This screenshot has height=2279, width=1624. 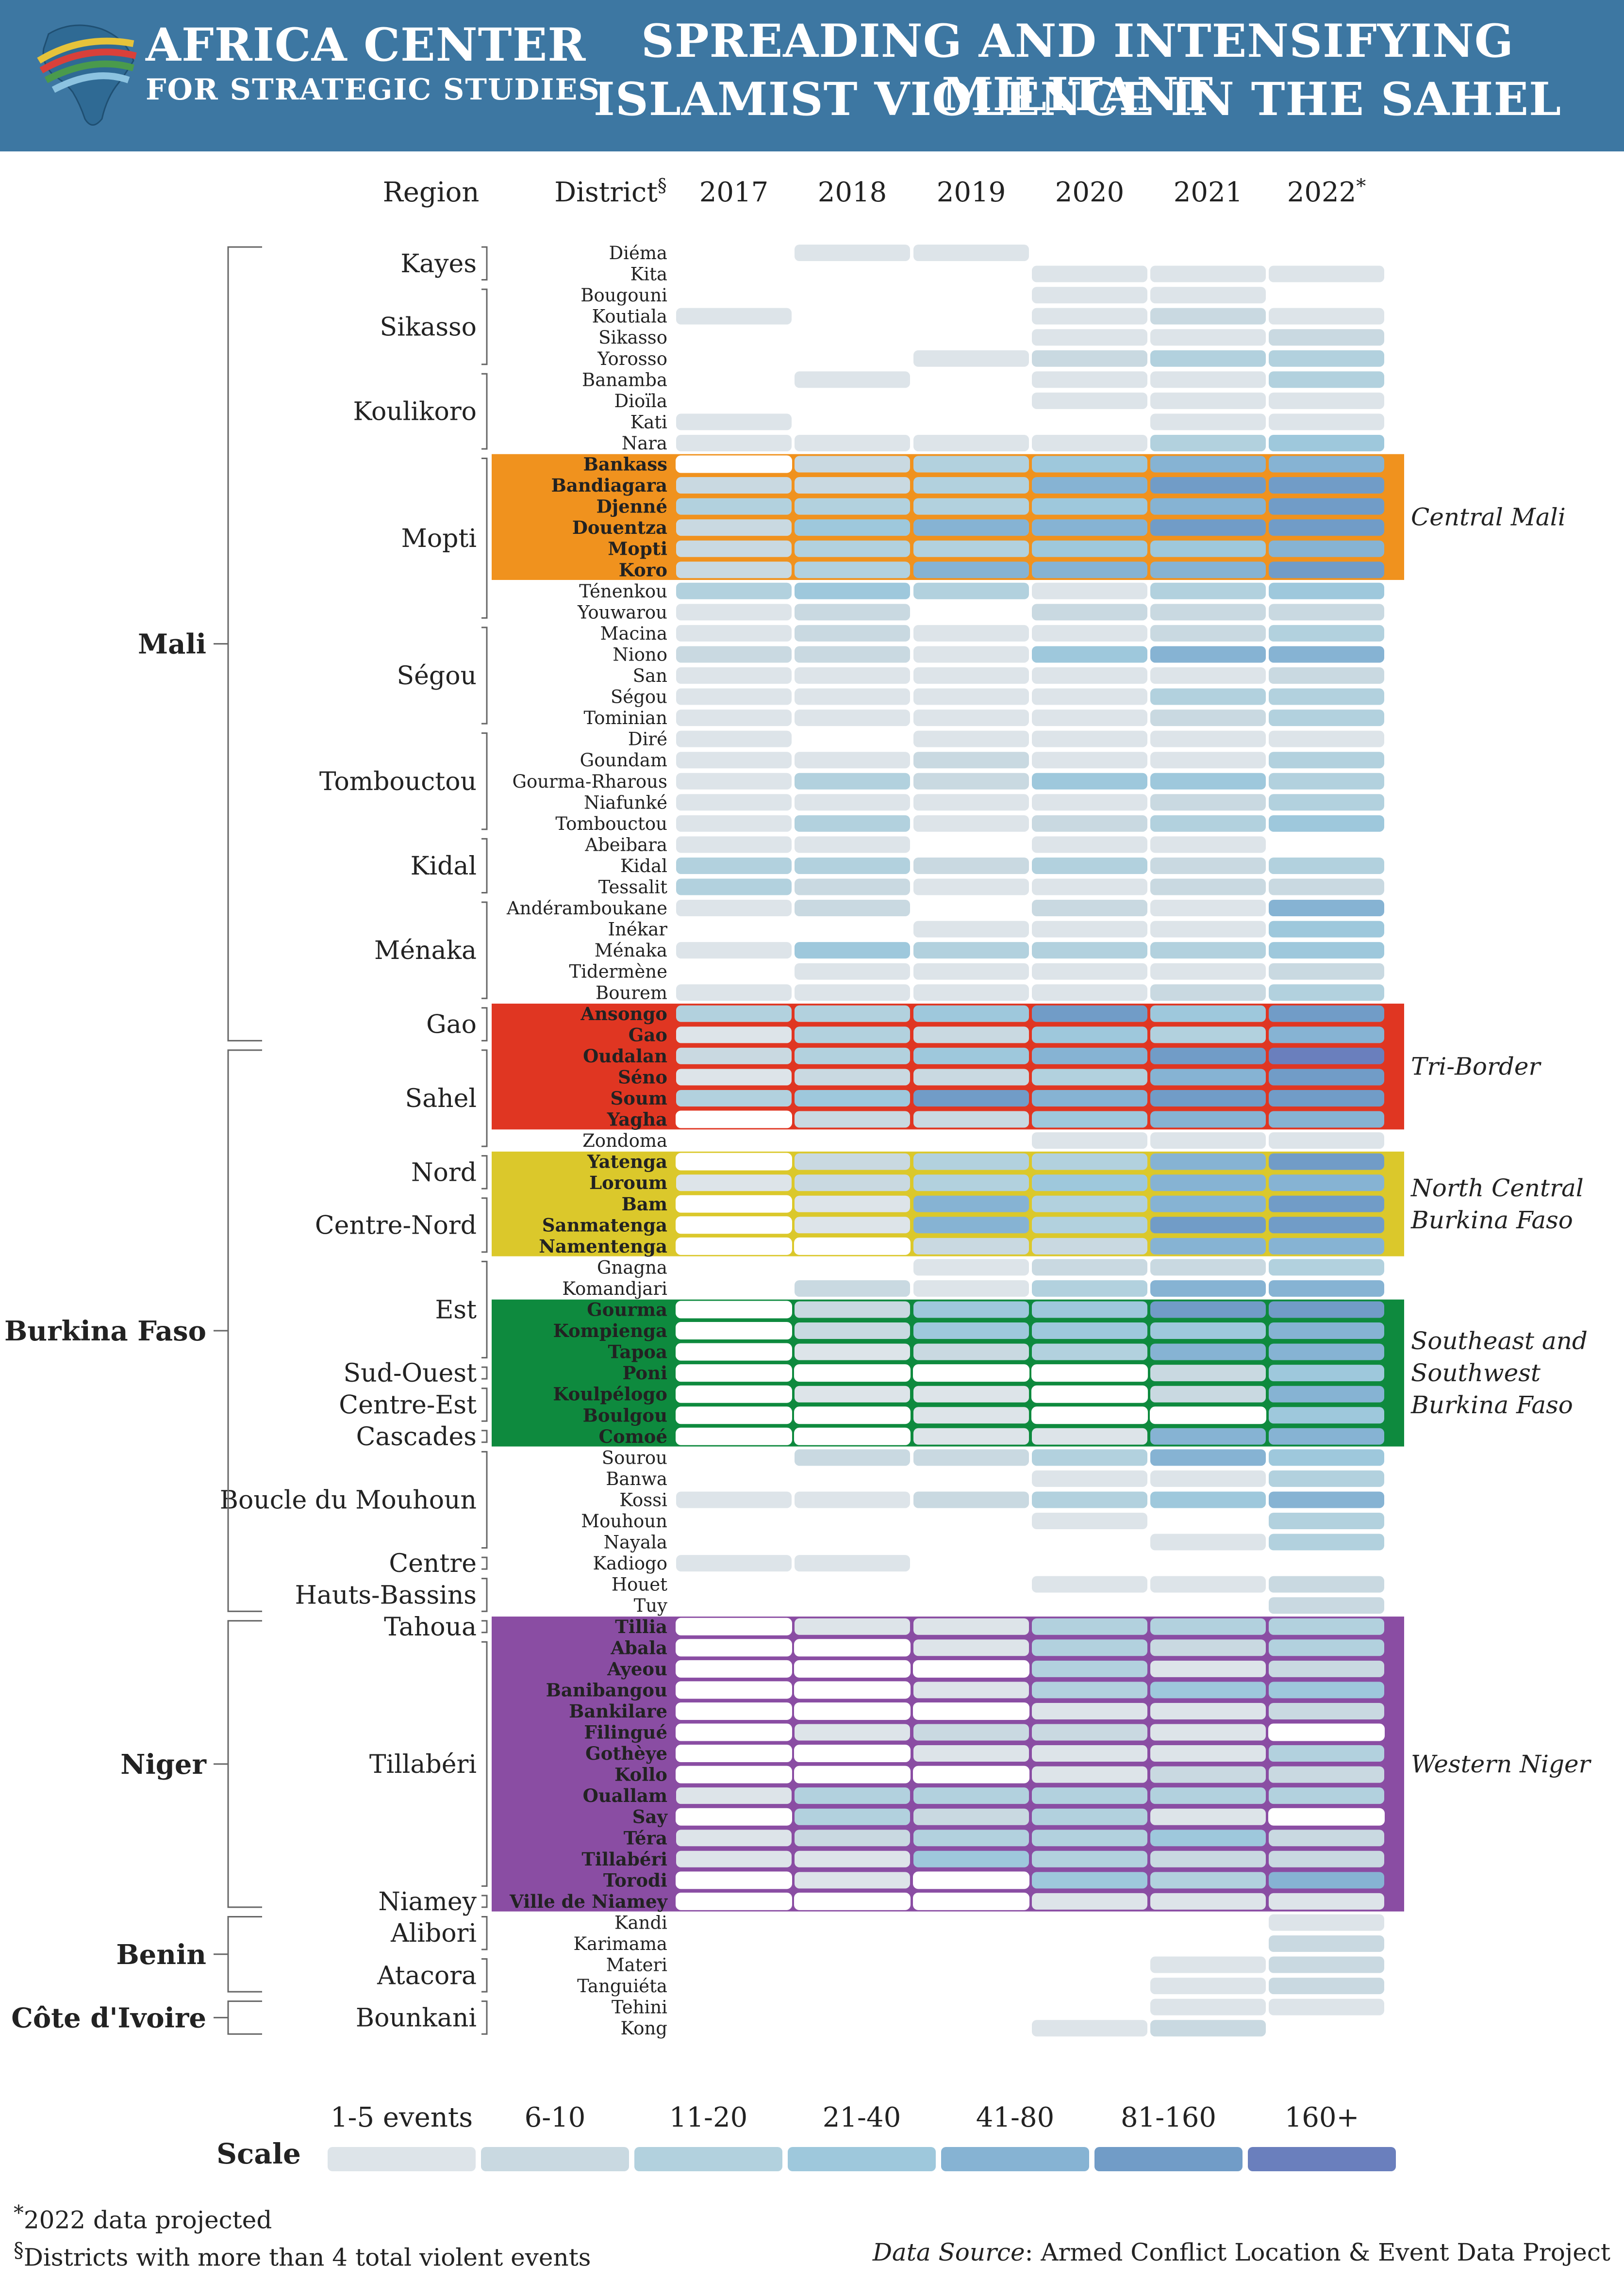 What do you see at coordinates (637, 549) in the screenshot?
I see `district-label: Mopti` at bounding box center [637, 549].